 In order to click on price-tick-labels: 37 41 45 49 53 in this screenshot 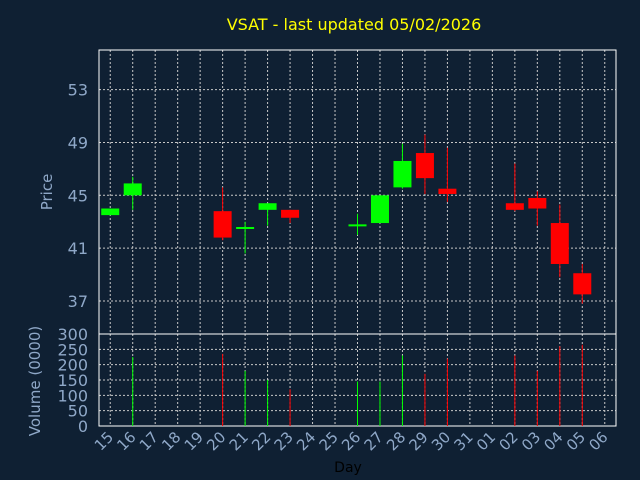, I will do `click(78, 196)`.